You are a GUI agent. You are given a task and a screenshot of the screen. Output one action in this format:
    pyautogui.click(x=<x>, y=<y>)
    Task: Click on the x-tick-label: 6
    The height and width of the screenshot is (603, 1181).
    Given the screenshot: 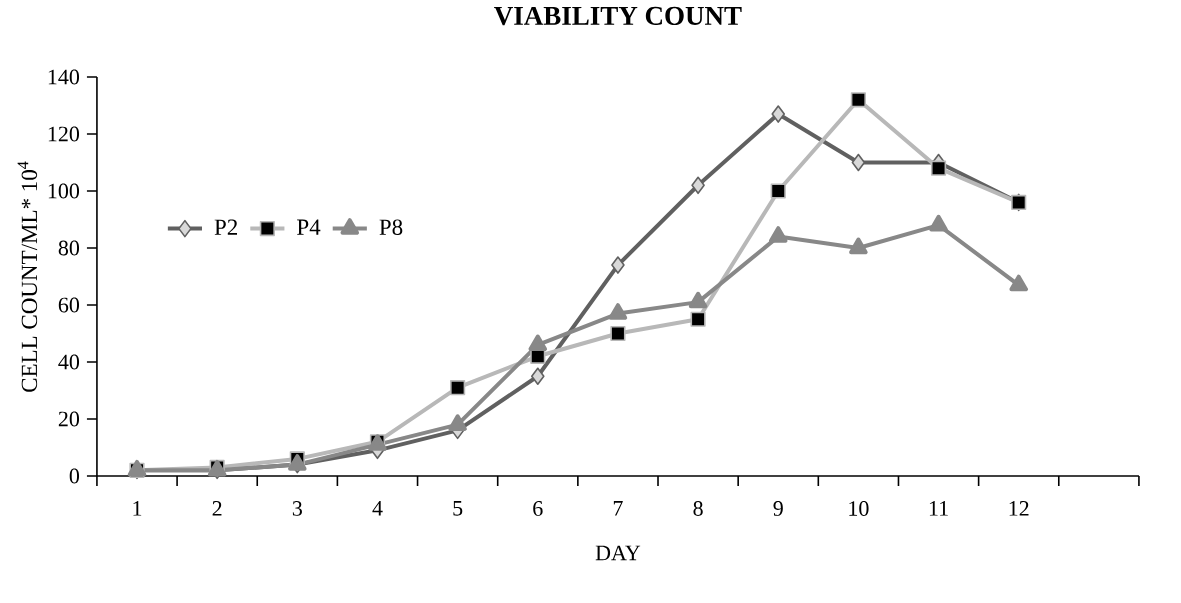 What is the action you would take?
    pyautogui.click(x=538, y=508)
    